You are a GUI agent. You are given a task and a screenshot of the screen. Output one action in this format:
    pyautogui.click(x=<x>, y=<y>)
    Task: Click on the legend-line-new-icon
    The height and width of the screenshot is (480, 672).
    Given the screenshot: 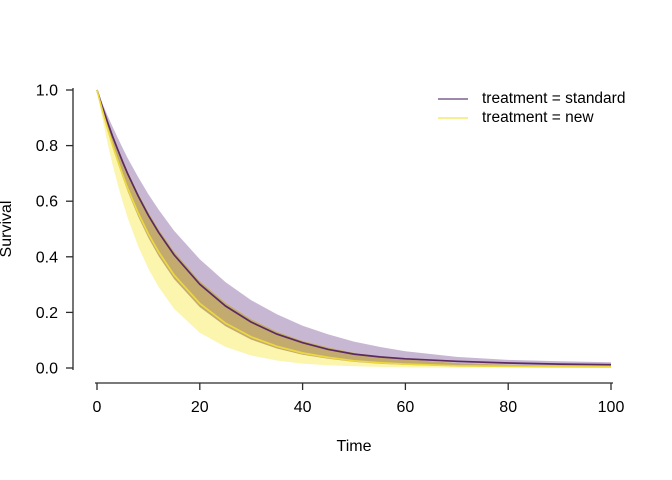 What is the action you would take?
    pyautogui.click(x=453, y=117)
    